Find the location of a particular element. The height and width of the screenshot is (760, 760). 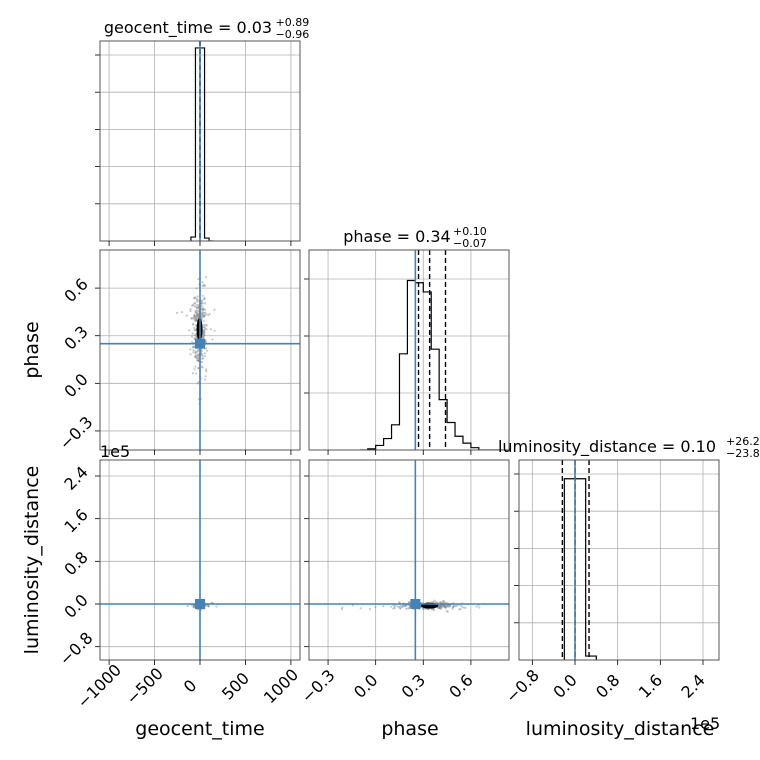

ytick-label-0: −0.8 is located at coordinates (76, 648).